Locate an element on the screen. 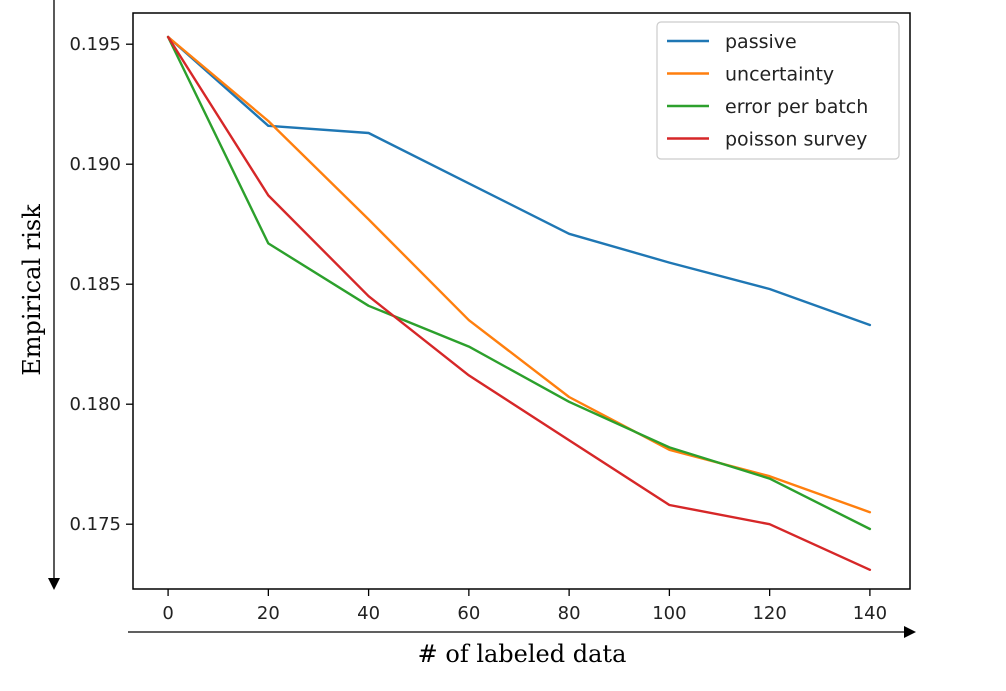 The height and width of the screenshot is (691, 1006). x-tick-label: 60 is located at coordinates (468, 613).